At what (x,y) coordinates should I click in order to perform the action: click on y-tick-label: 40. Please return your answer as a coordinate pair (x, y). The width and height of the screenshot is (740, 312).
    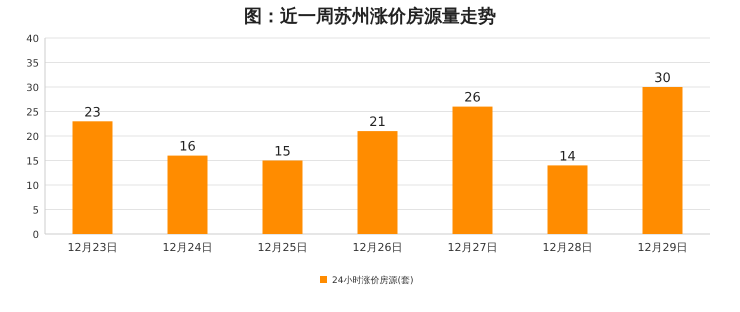
    Looking at the image, I should click on (32, 39).